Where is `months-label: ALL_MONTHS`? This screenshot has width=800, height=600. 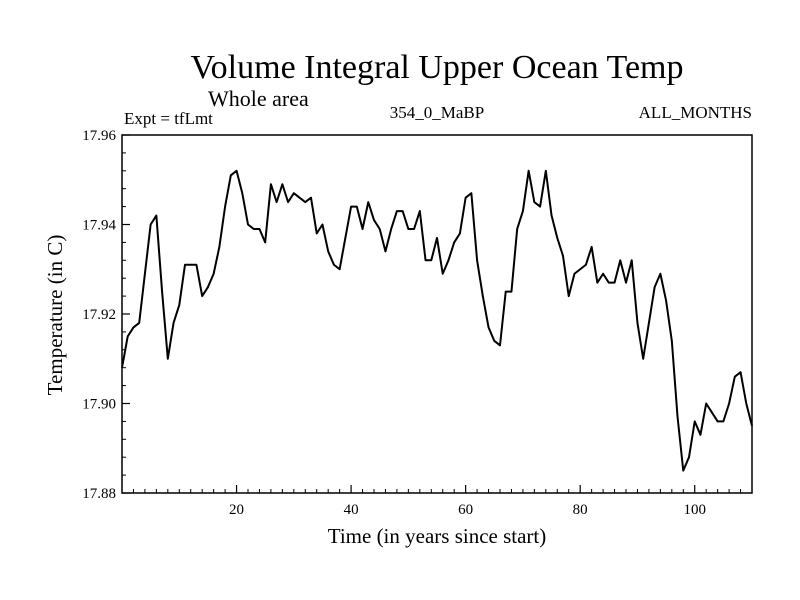 months-label: ALL_MONTHS is located at coordinates (695, 112).